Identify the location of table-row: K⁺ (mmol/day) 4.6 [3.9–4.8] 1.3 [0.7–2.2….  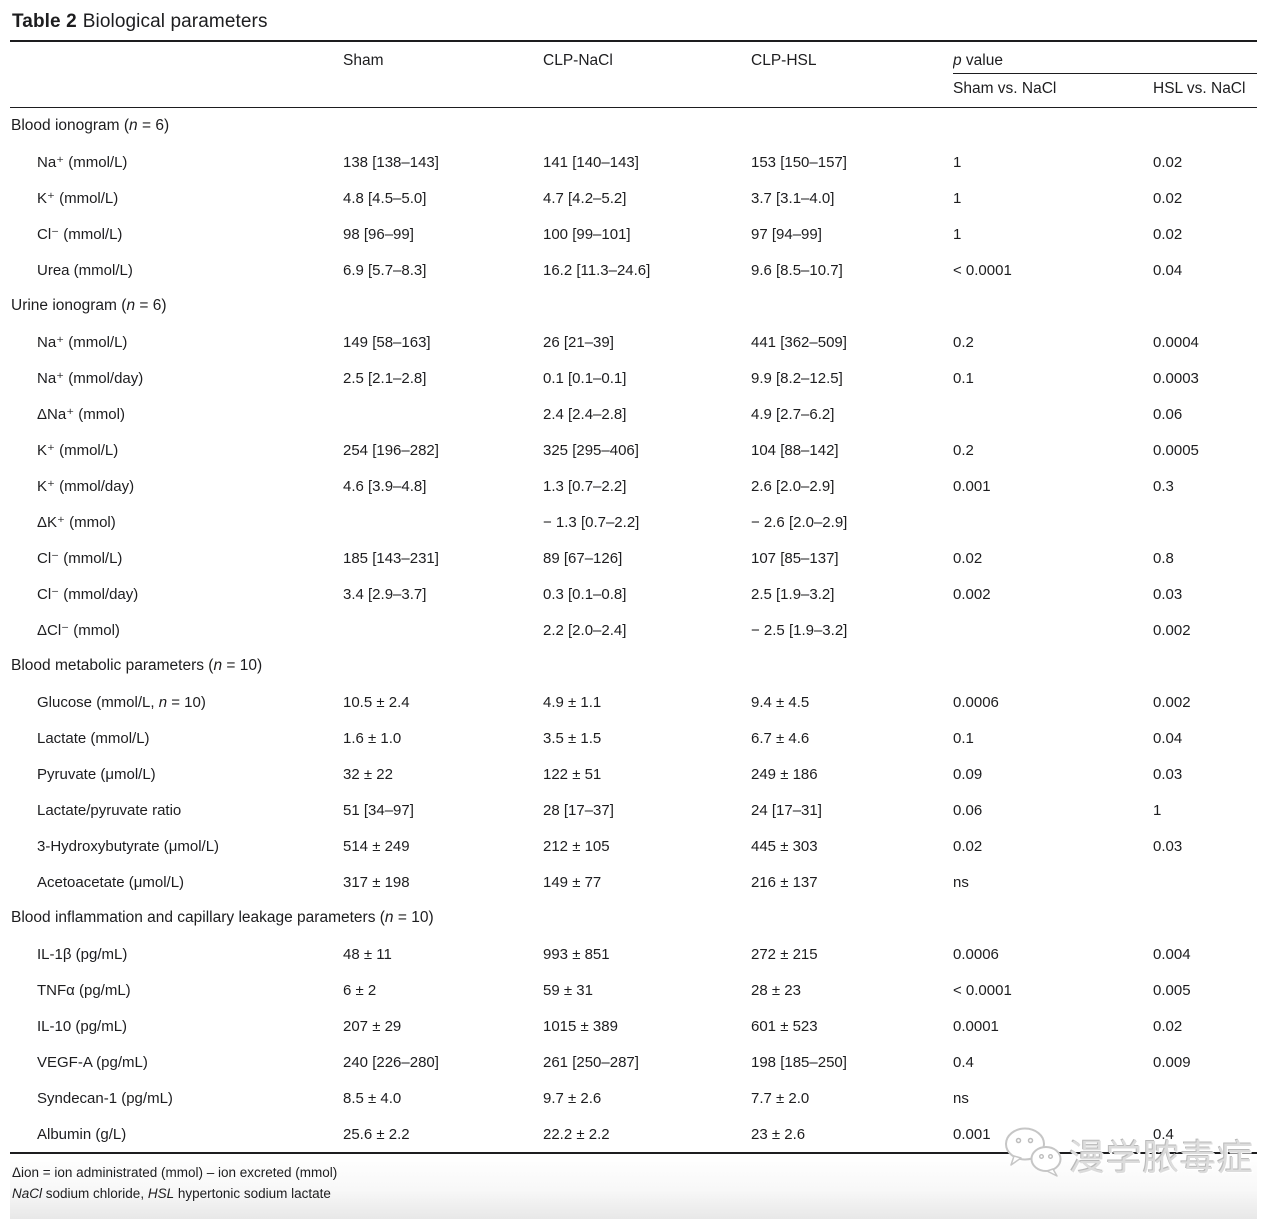
(633, 486).